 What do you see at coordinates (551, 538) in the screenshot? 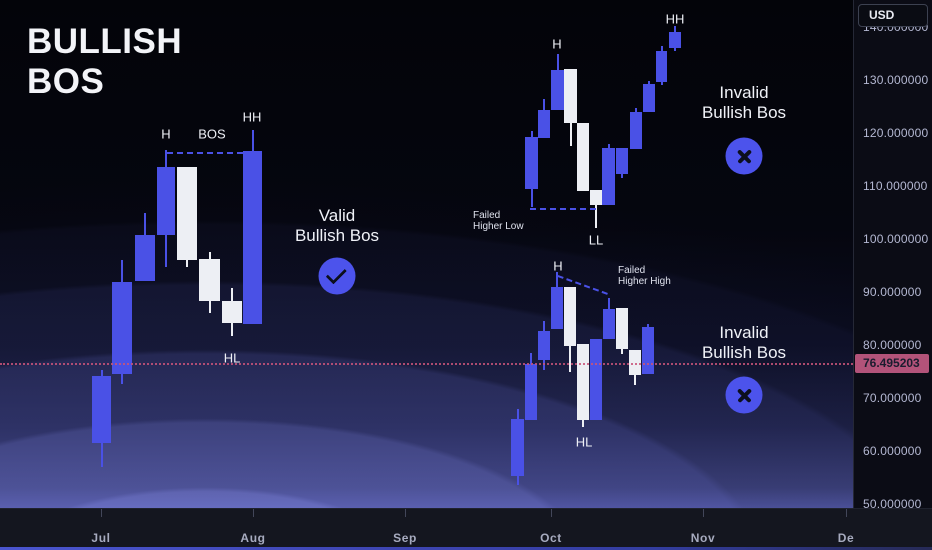
I see `time-axis-month-label: Oct` at bounding box center [551, 538].